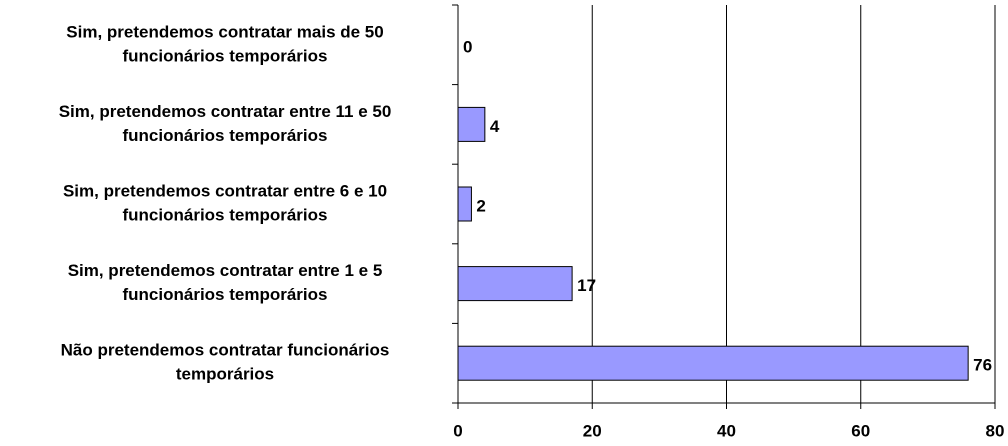 This screenshot has width=1008, height=446. I want to click on y-tick-label: Sim, pretendemos contratar entre 6 e 10, so click(225, 190).